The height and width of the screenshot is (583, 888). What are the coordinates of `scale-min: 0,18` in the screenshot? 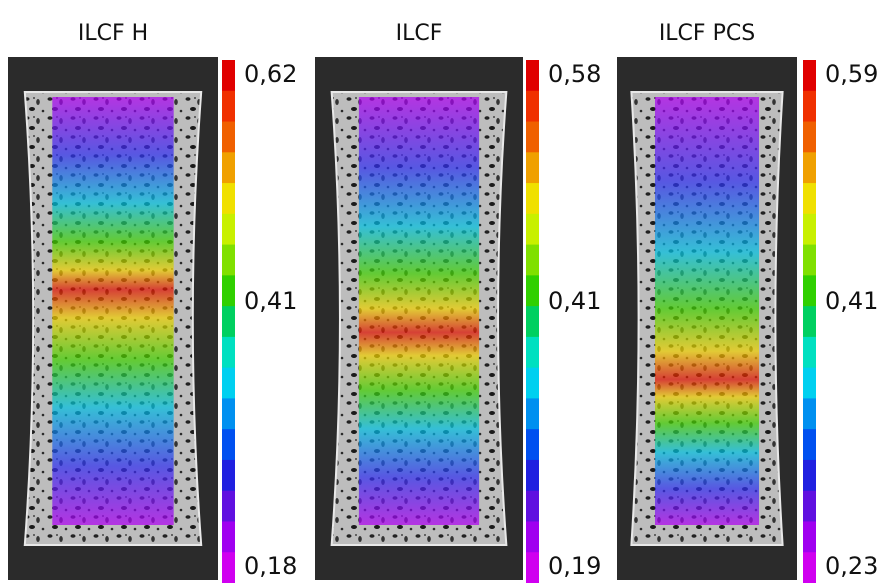 It's located at (270, 566).